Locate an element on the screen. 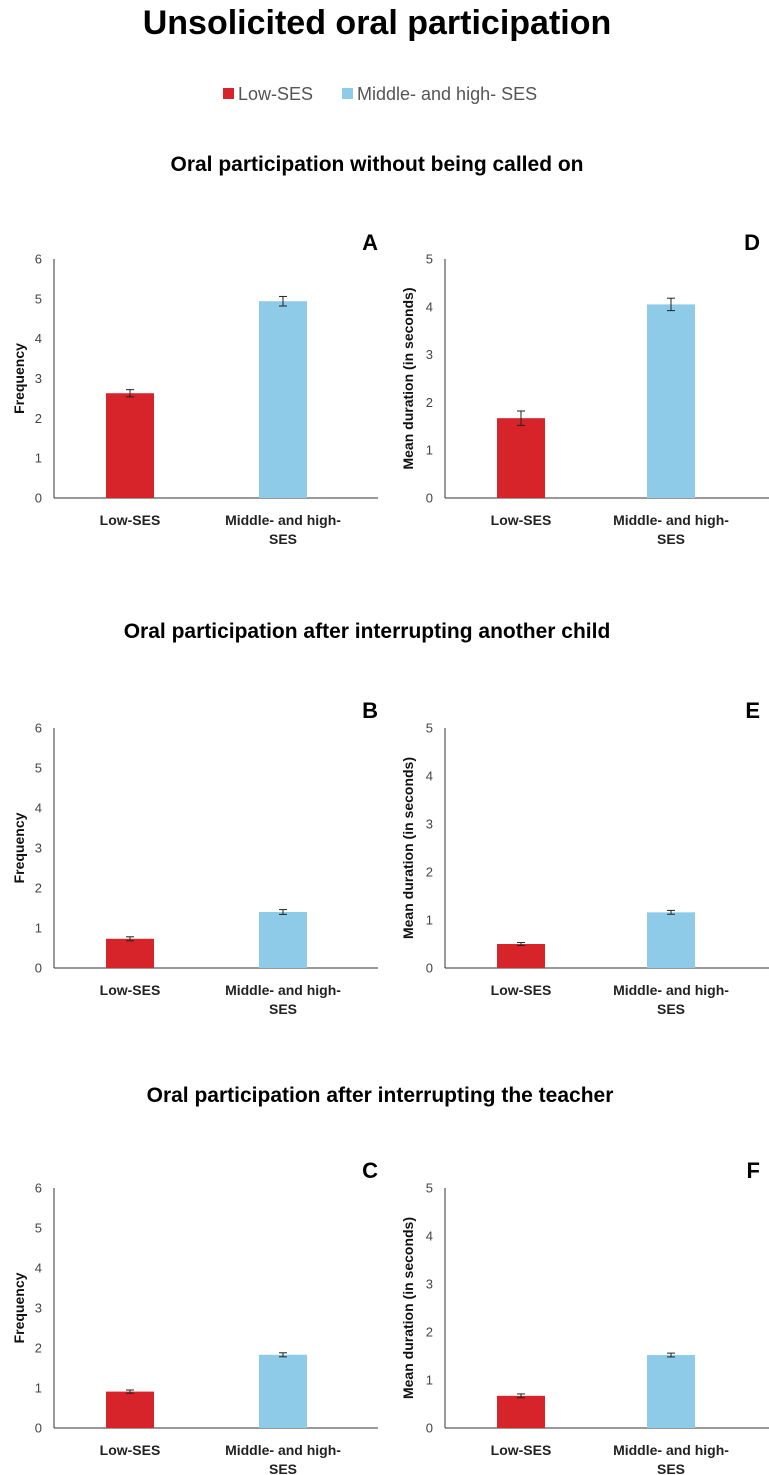 The width and height of the screenshot is (769, 1475). figure-title: Unsolicited oral participation is located at coordinates (377, 23).